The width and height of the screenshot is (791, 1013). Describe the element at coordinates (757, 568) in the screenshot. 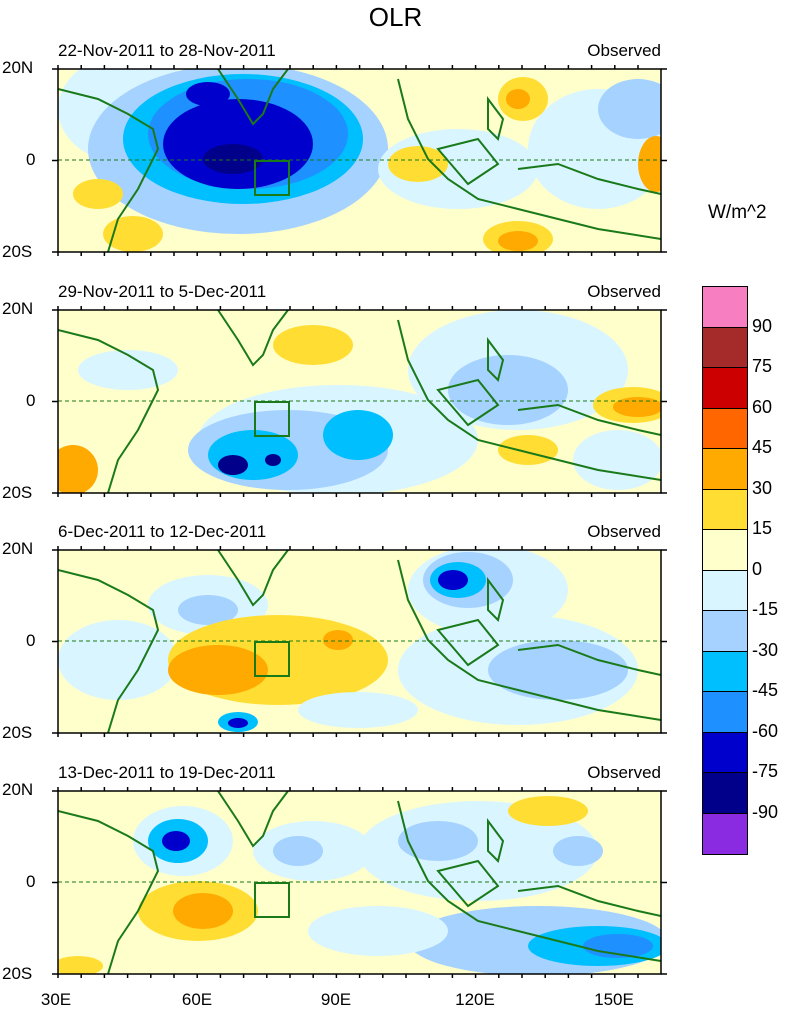

I see `colorbar-label: 0` at that location.